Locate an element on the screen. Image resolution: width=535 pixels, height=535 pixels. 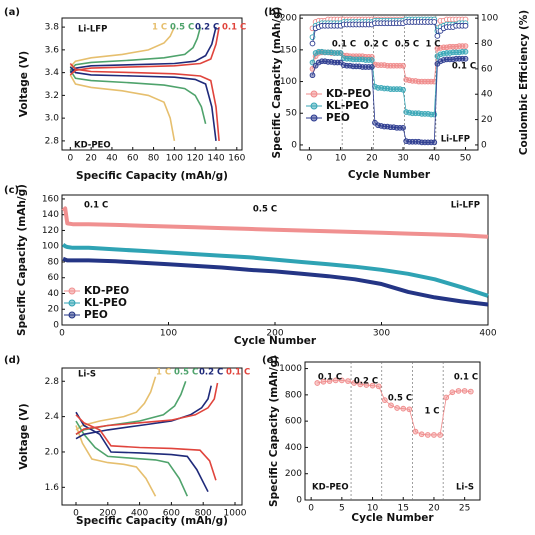
x-tick-label: 800 is located at coordinates (203, 514).